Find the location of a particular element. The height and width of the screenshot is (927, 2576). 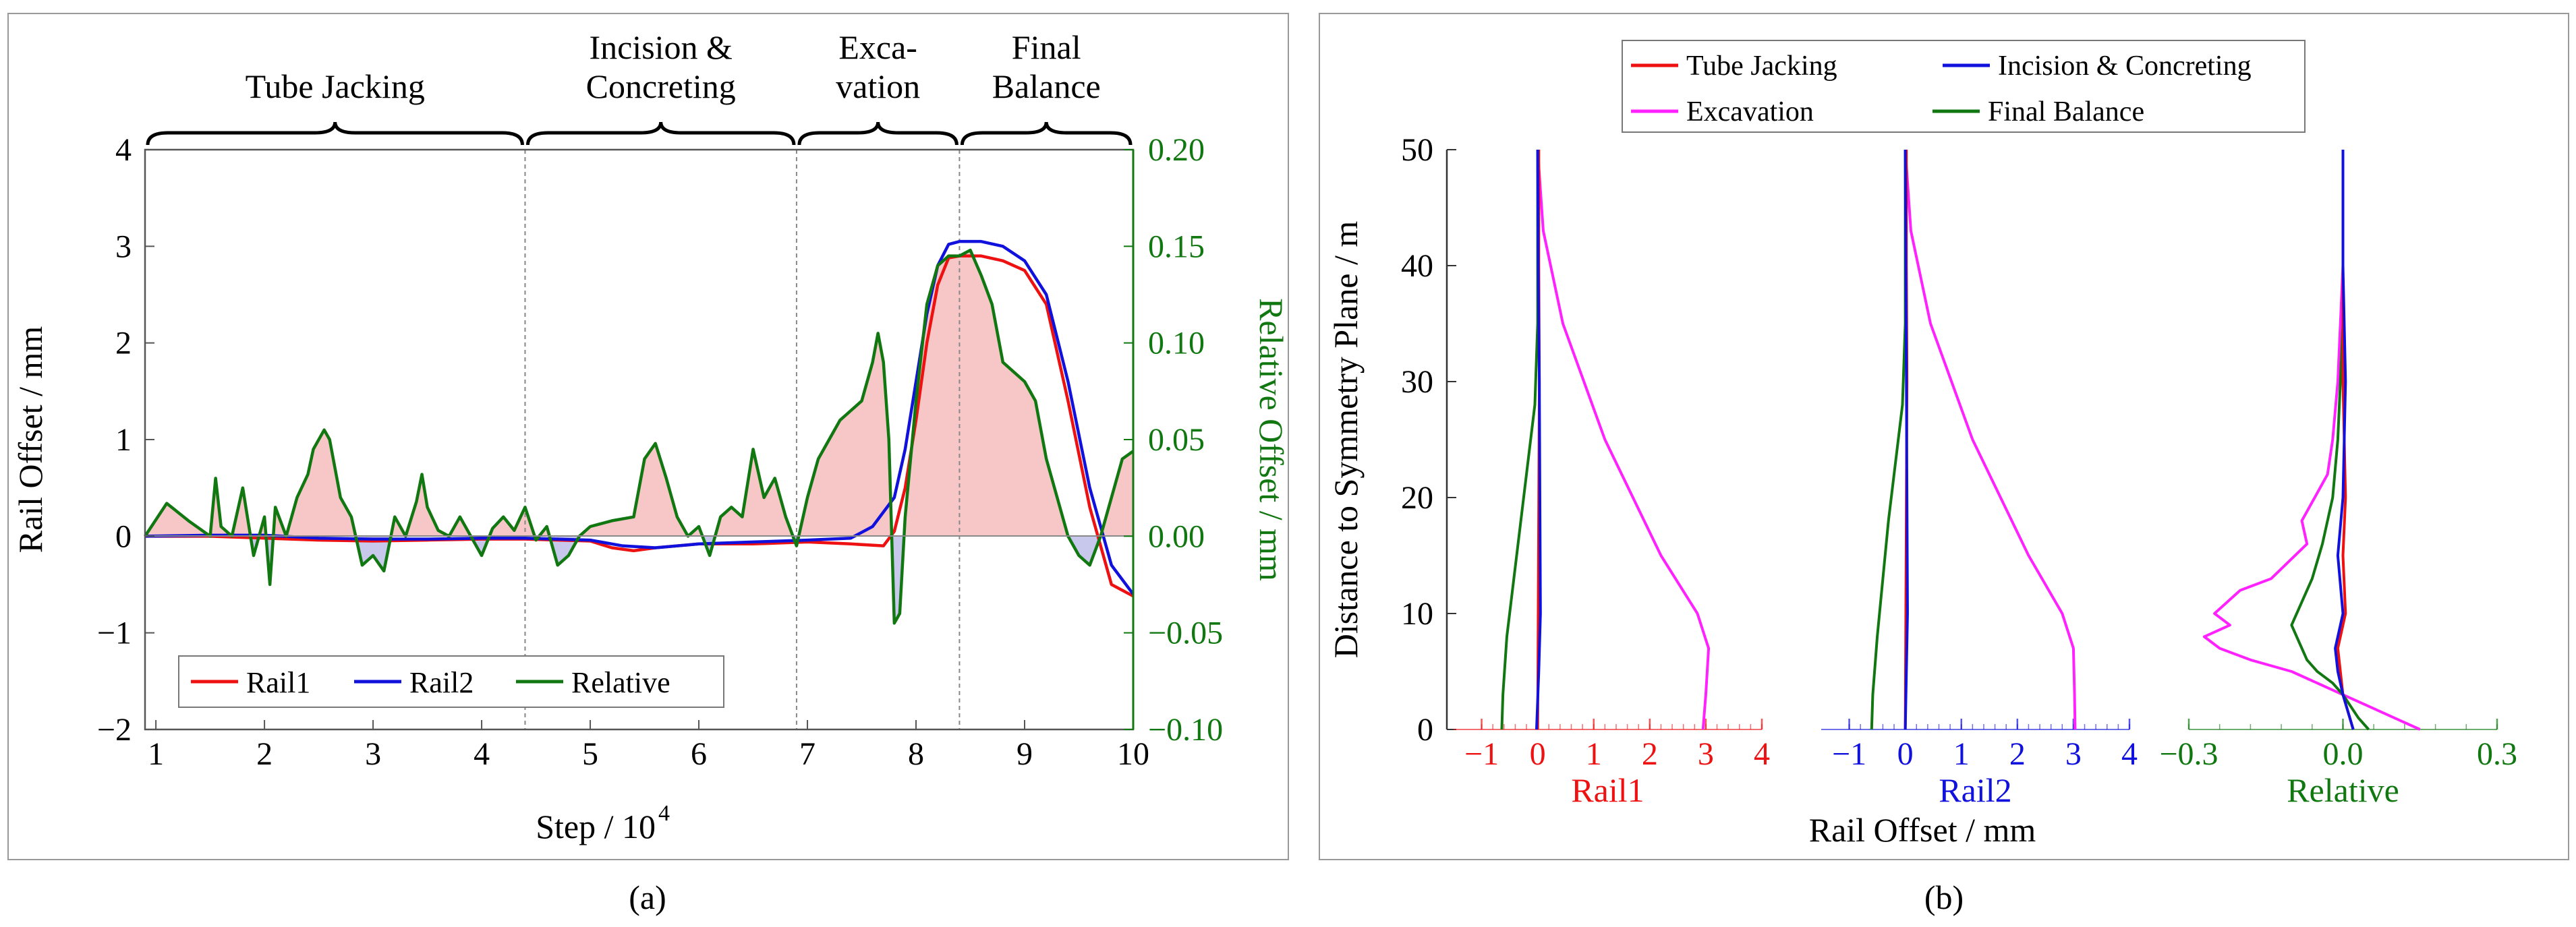

subplot-rail2-tick-label-5: 4 is located at coordinates (2129, 754).